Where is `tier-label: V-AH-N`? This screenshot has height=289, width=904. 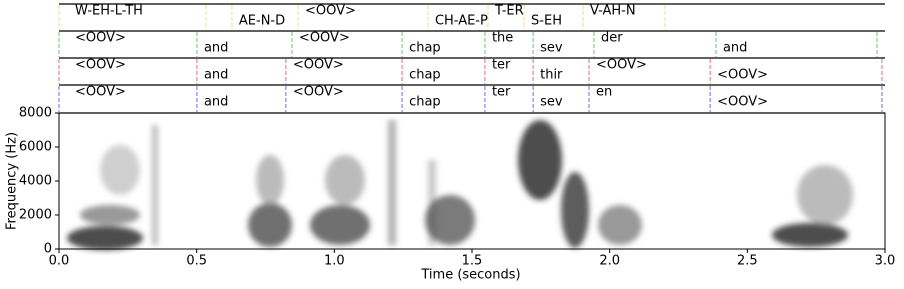
tier-label: V-AH-N is located at coordinates (613, 11).